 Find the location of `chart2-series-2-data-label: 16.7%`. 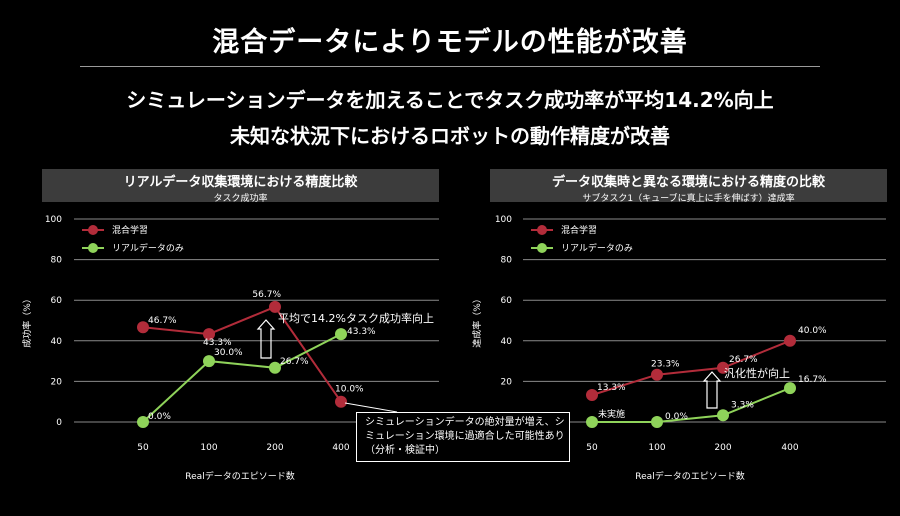

chart2-series-2-data-label: 16.7% is located at coordinates (812, 380).